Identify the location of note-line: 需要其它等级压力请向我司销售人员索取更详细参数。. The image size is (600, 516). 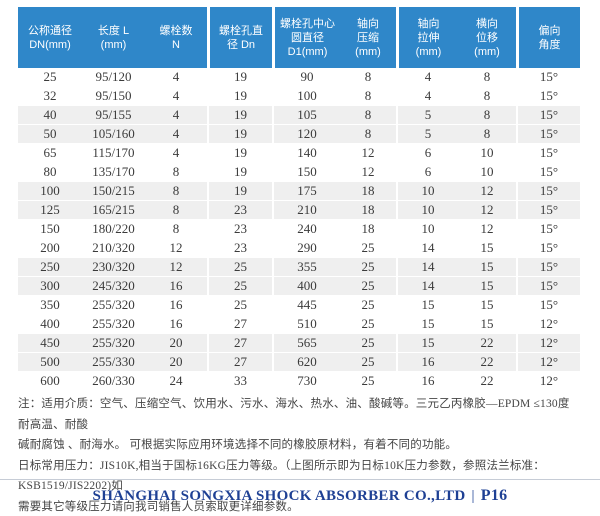
(158, 506).